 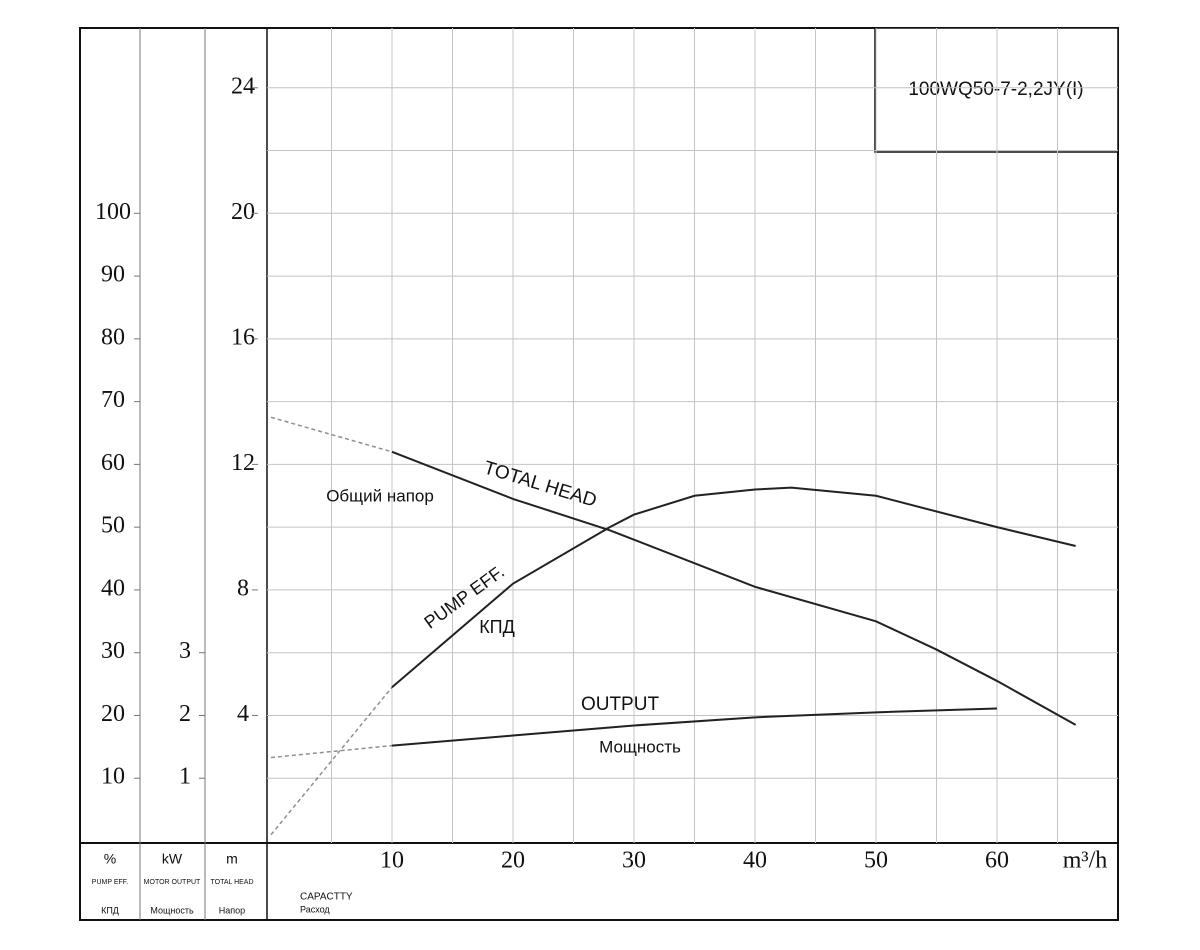 I want to click on y3-unit: kW, so click(x=172, y=859).